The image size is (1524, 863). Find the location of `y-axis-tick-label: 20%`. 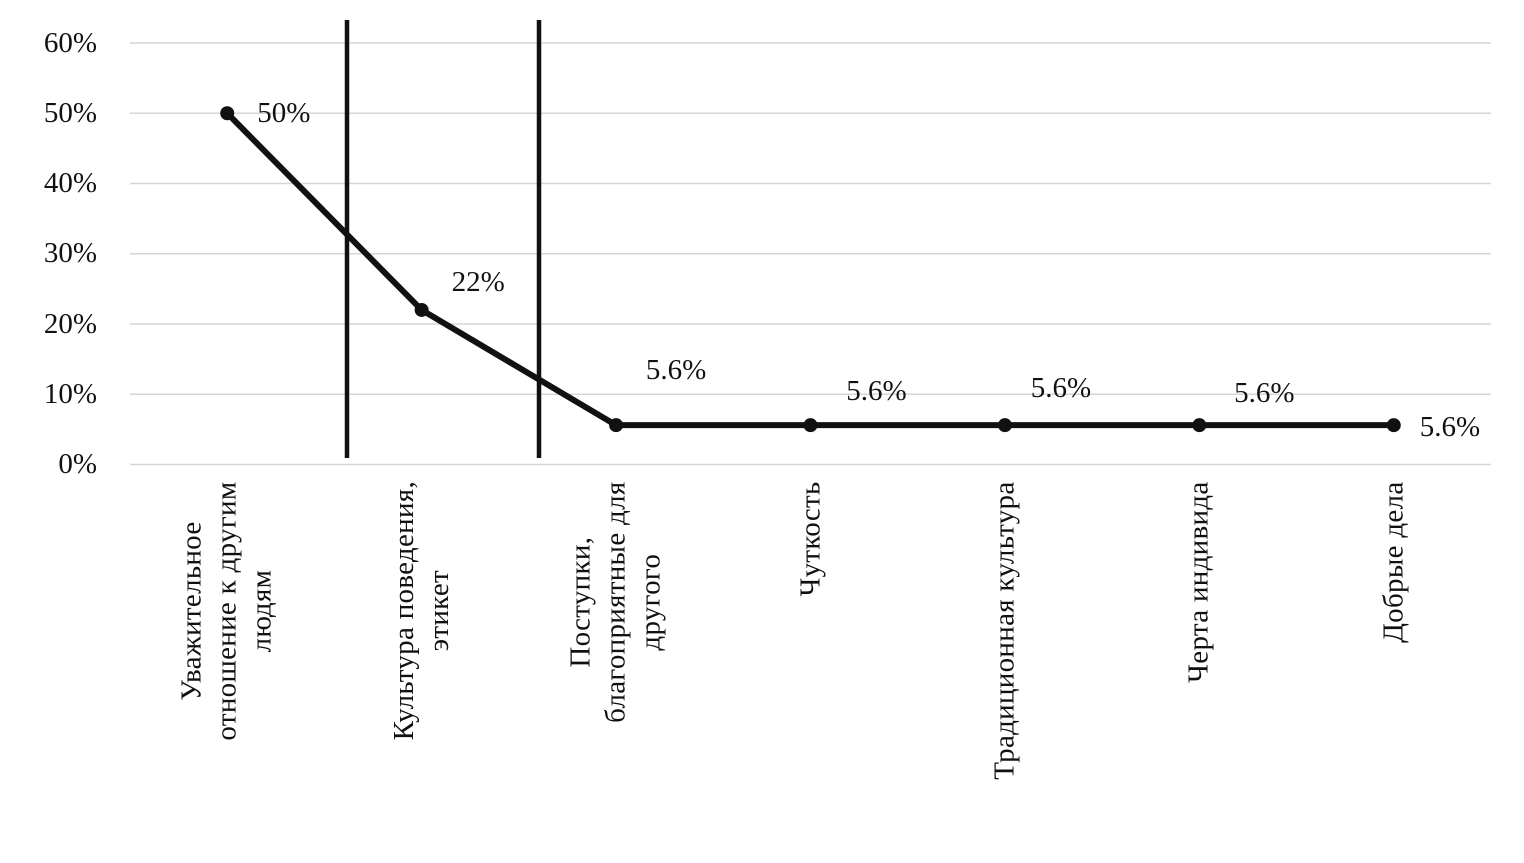

y-axis-tick-label: 20% is located at coordinates (70, 323).